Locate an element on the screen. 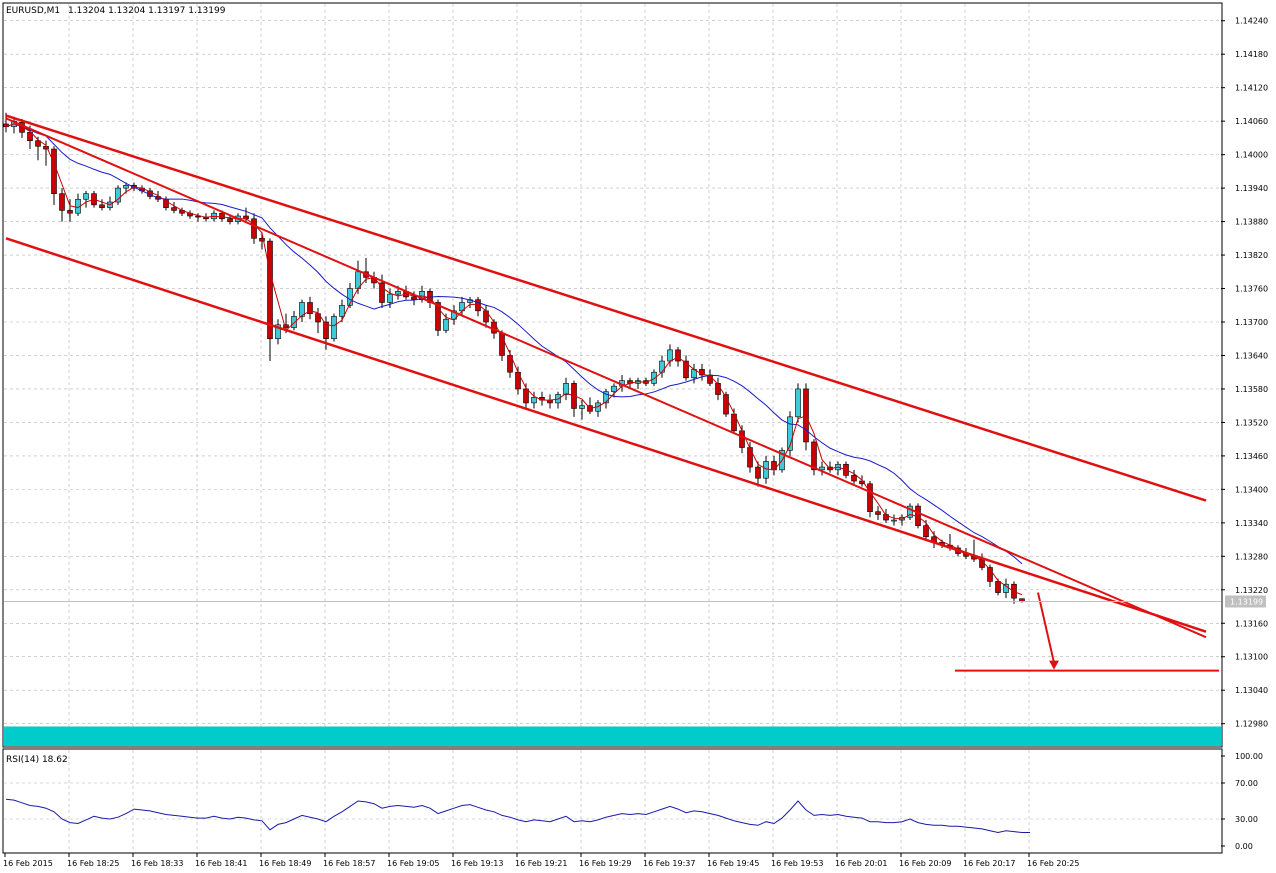 The height and width of the screenshot is (873, 1276). time-tick-label: 16 Feb 18:49 is located at coordinates (285, 863).